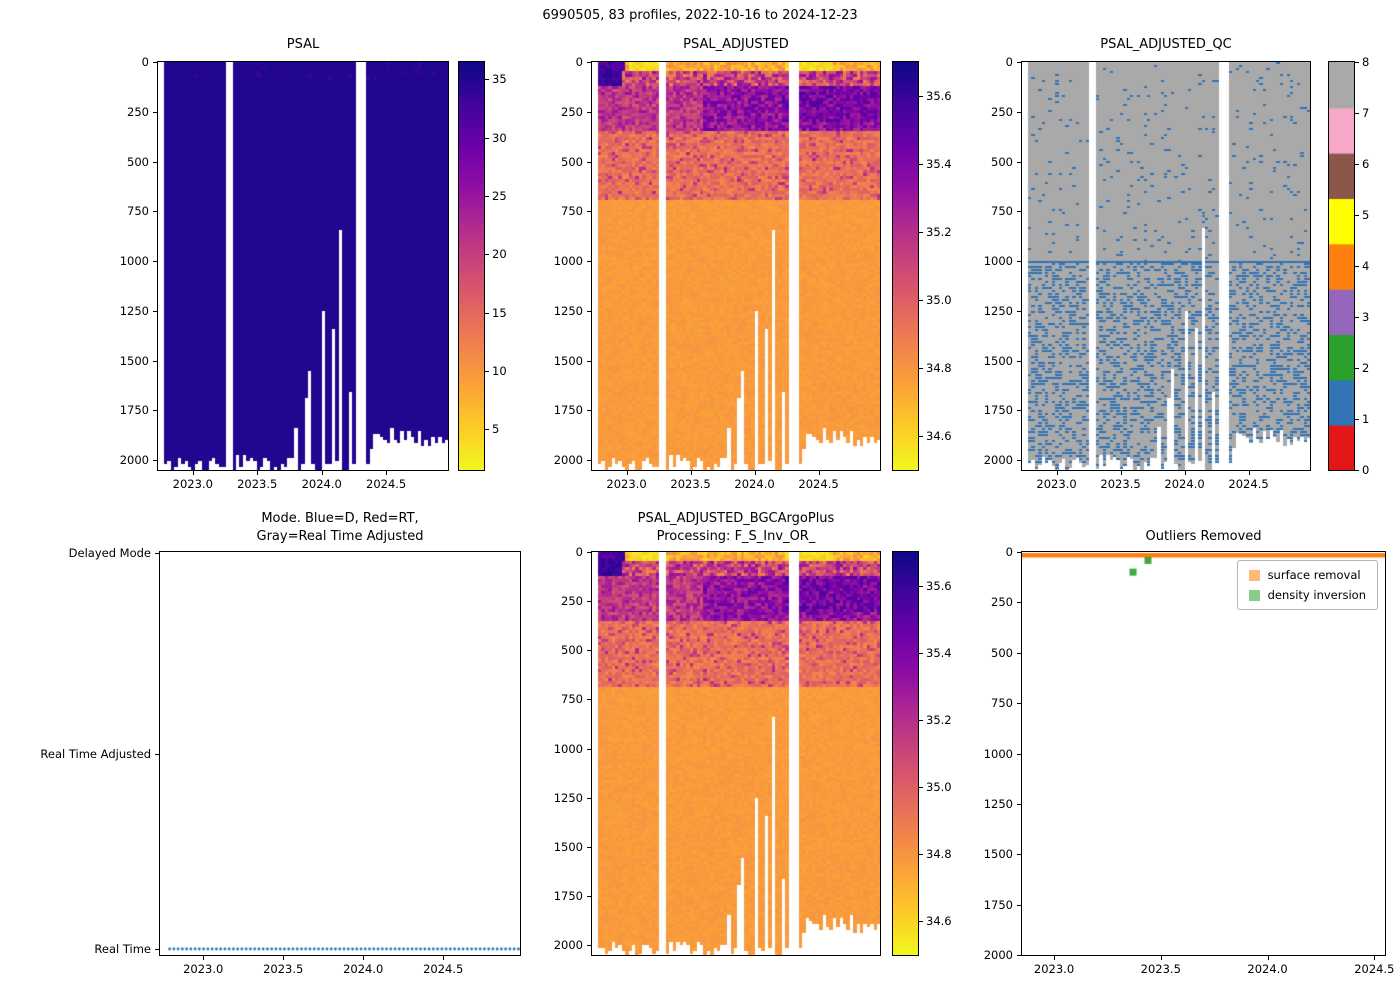  I want to click on psal-heatmap-canvas, so click(303, 266).